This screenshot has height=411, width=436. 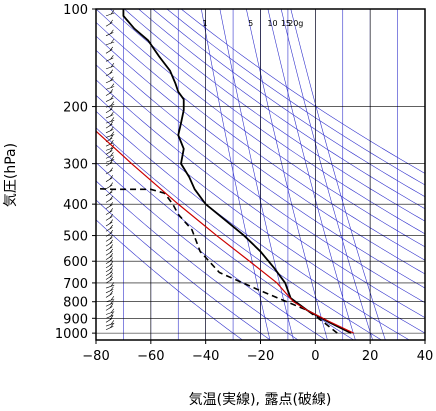 I want to click on y-tick-label: 1000, so click(x=71, y=334).